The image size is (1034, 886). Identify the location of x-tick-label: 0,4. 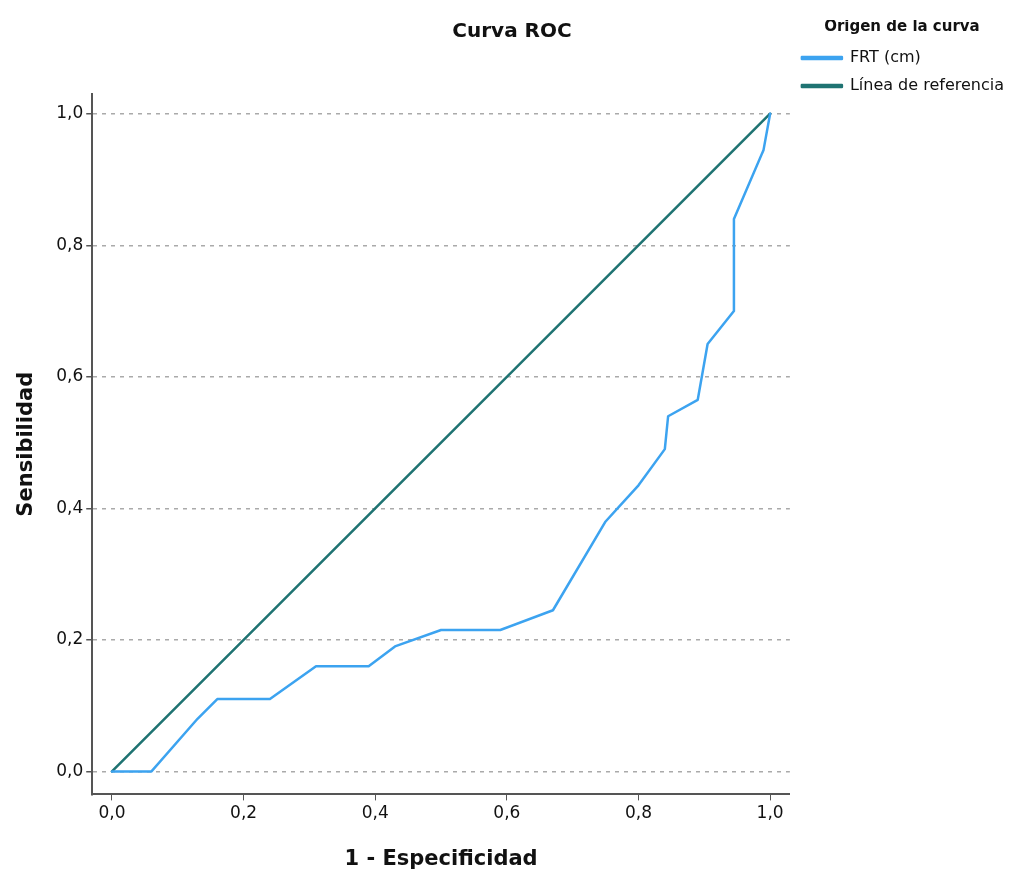
(375, 812).